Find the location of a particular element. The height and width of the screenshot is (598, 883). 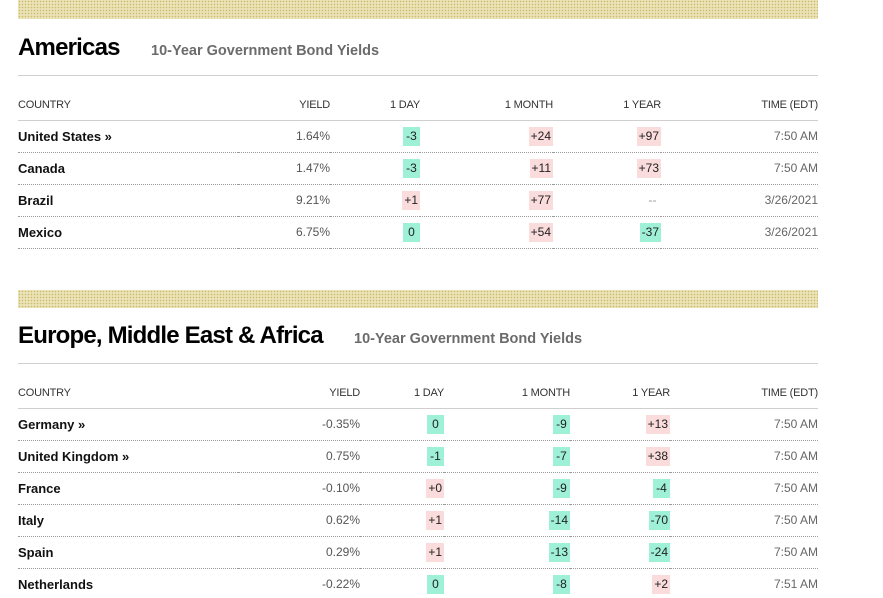

table-row: Italy 0.62% +1 -14 -70 7:50 AM is located at coordinates (418, 520).